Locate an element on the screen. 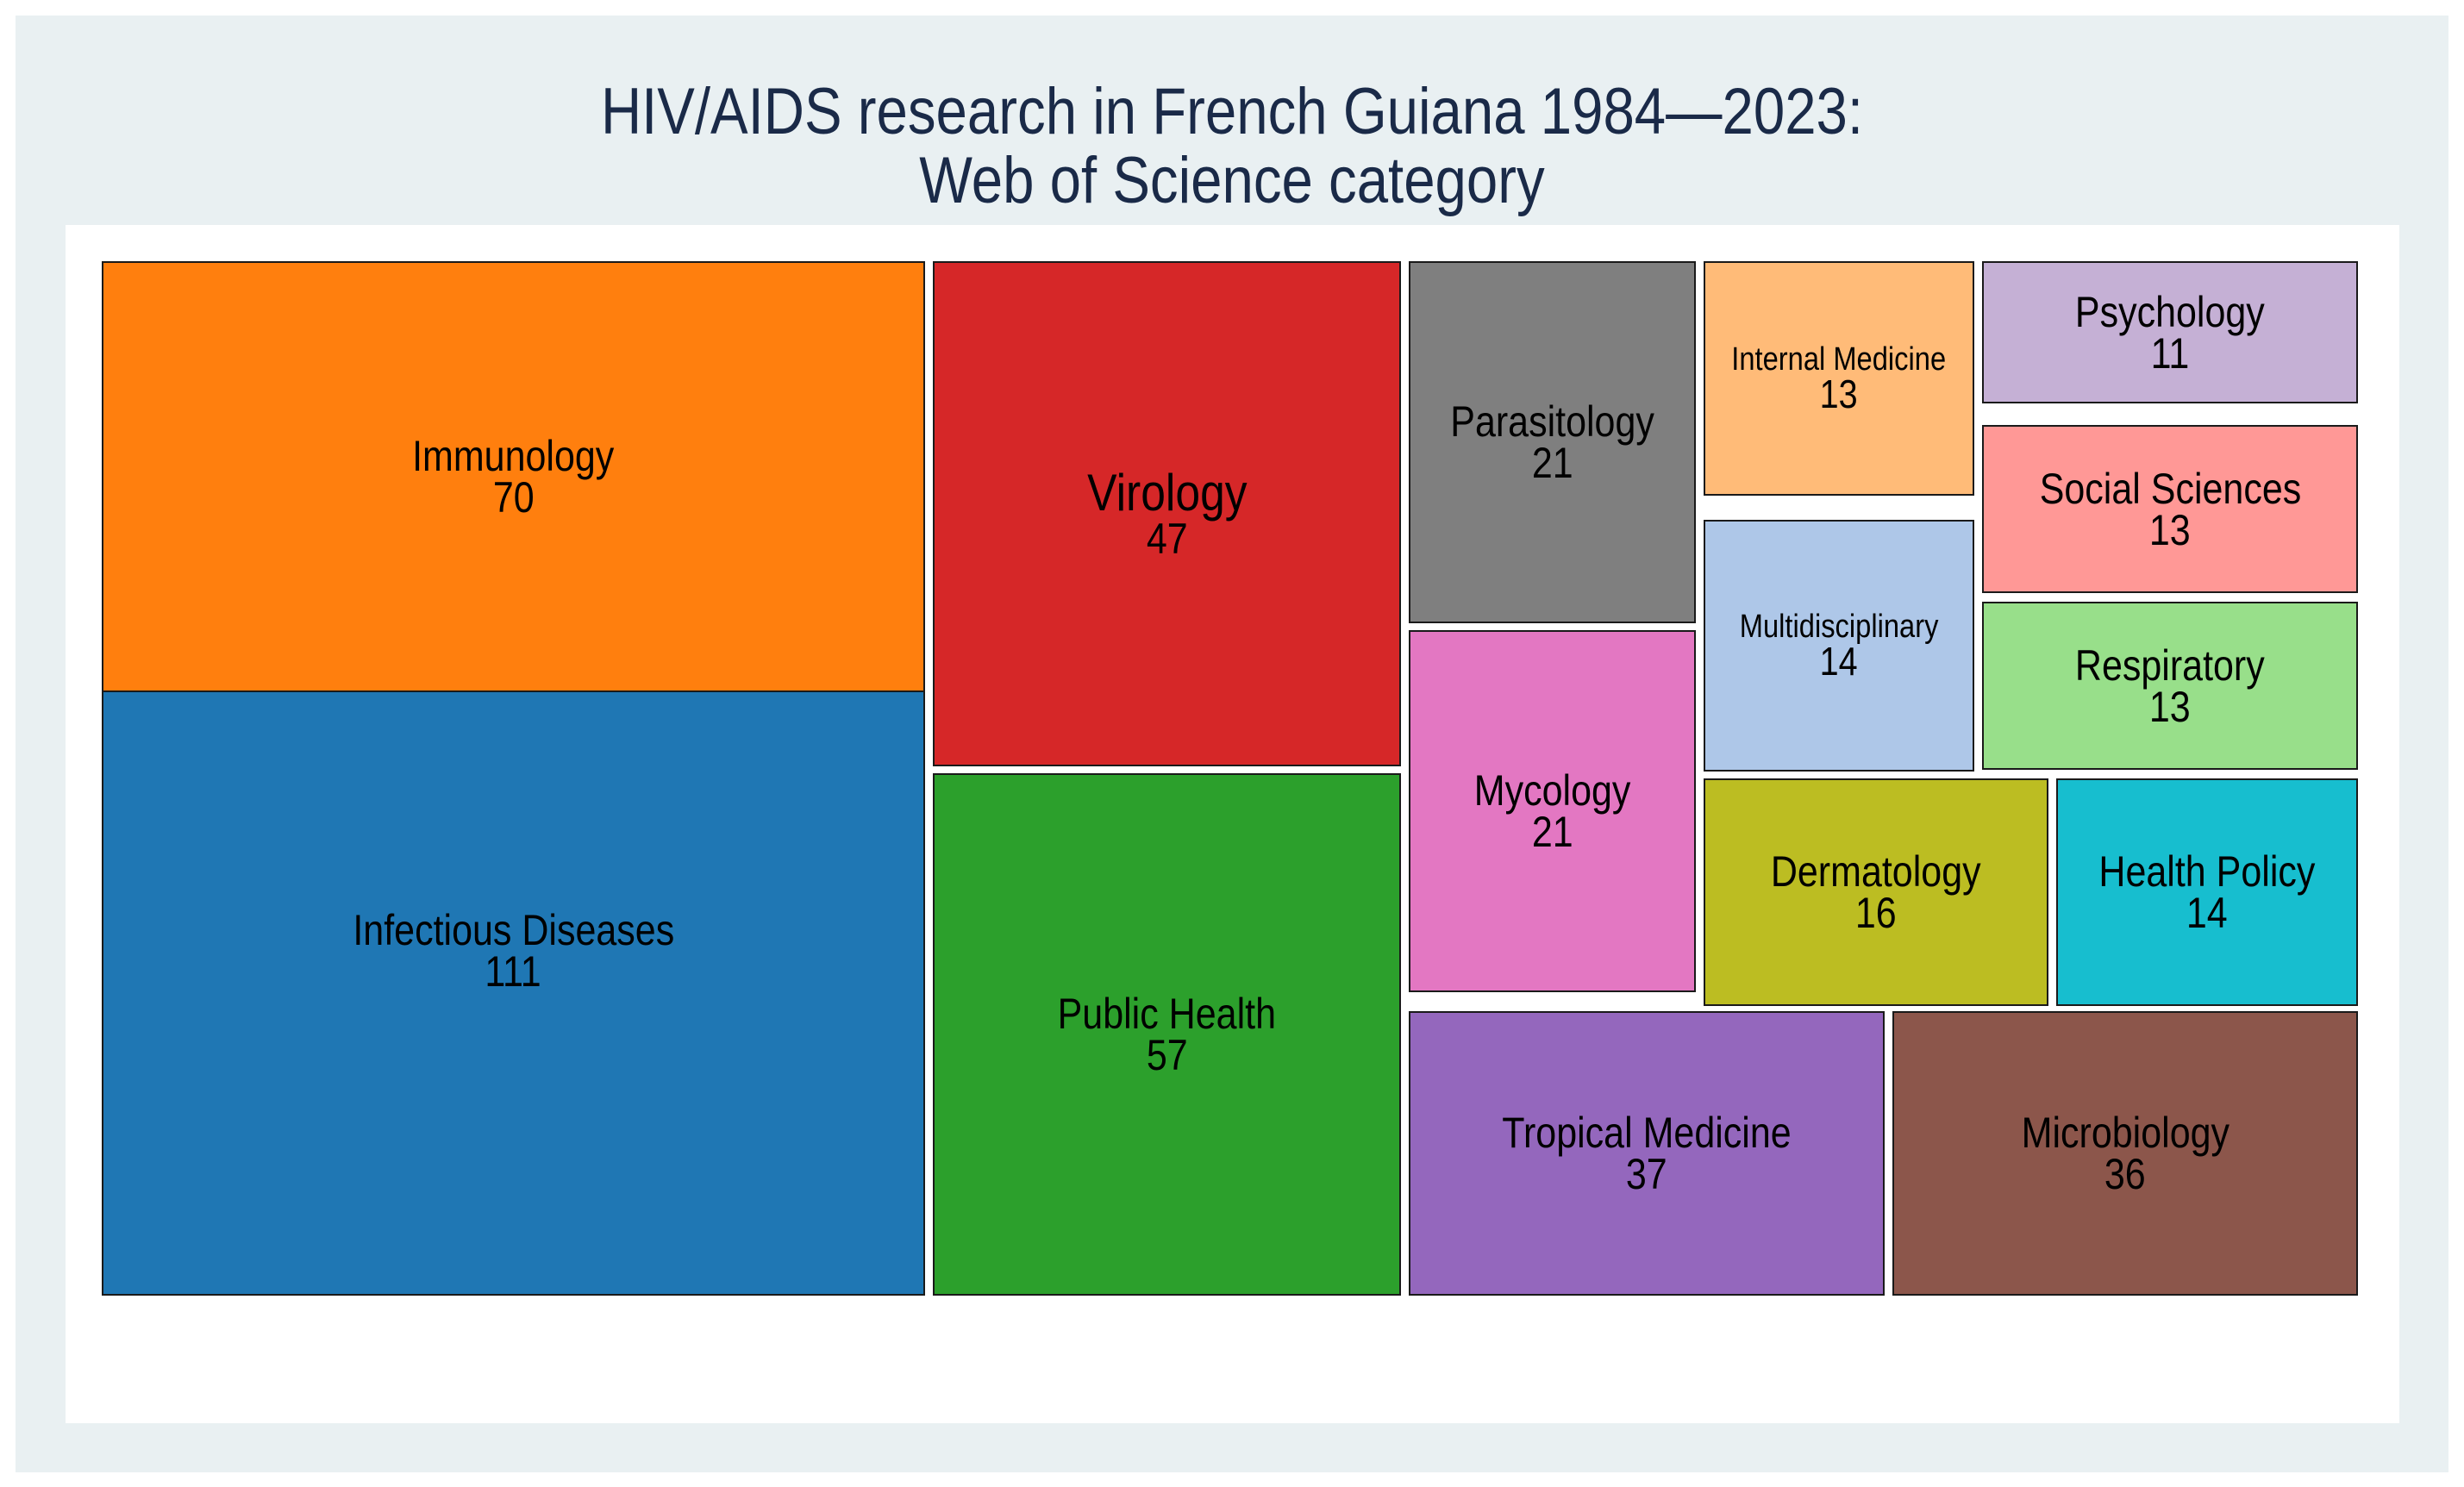 The image size is (2464, 1487). treemap-value-health-policy: 14 is located at coordinates (2207, 914).